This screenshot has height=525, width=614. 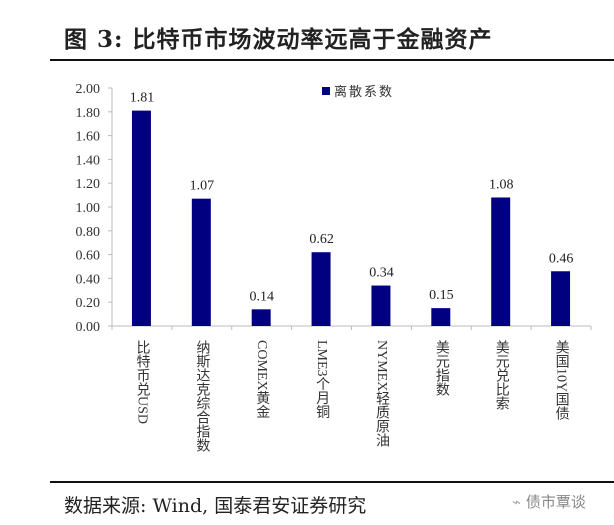 What do you see at coordinates (261, 296) in the screenshot?
I see `bar-value-label: 0.14` at bounding box center [261, 296].